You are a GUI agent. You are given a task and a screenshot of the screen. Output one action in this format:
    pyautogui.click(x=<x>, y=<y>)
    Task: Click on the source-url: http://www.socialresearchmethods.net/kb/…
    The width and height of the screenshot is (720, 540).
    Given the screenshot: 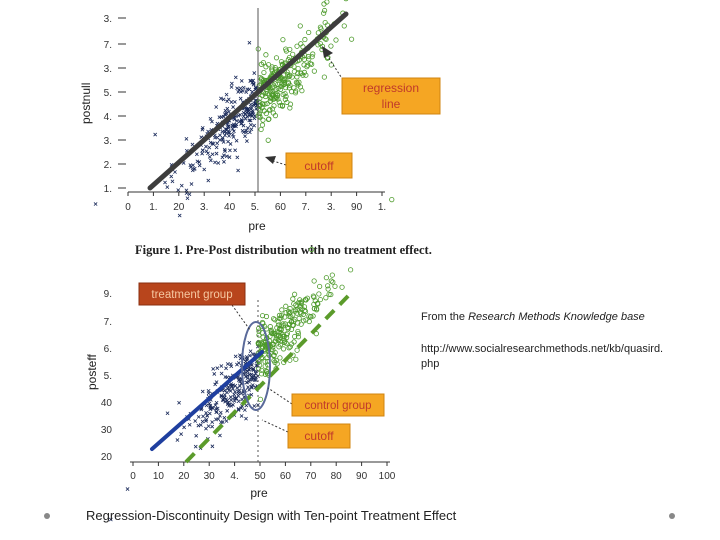 What is the action you would take?
    pyautogui.click(x=542, y=356)
    